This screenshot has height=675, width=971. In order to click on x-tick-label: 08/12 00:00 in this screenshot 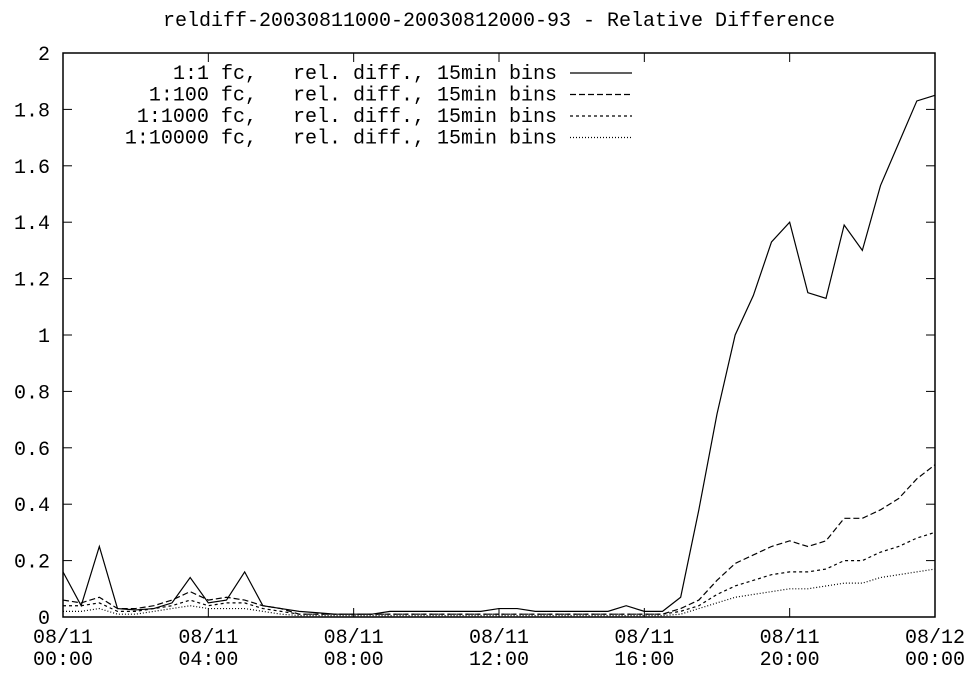, I will do `click(935, 649)`.